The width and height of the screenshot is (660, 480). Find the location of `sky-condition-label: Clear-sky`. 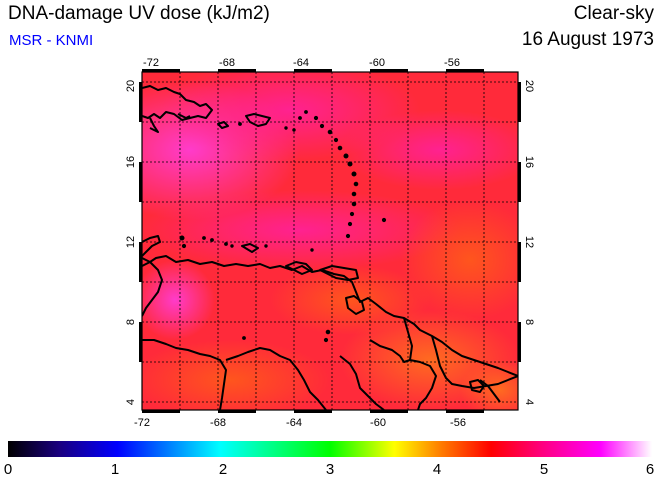

sky-condition-label: Clear-sky is located at coordinates (613, 13).